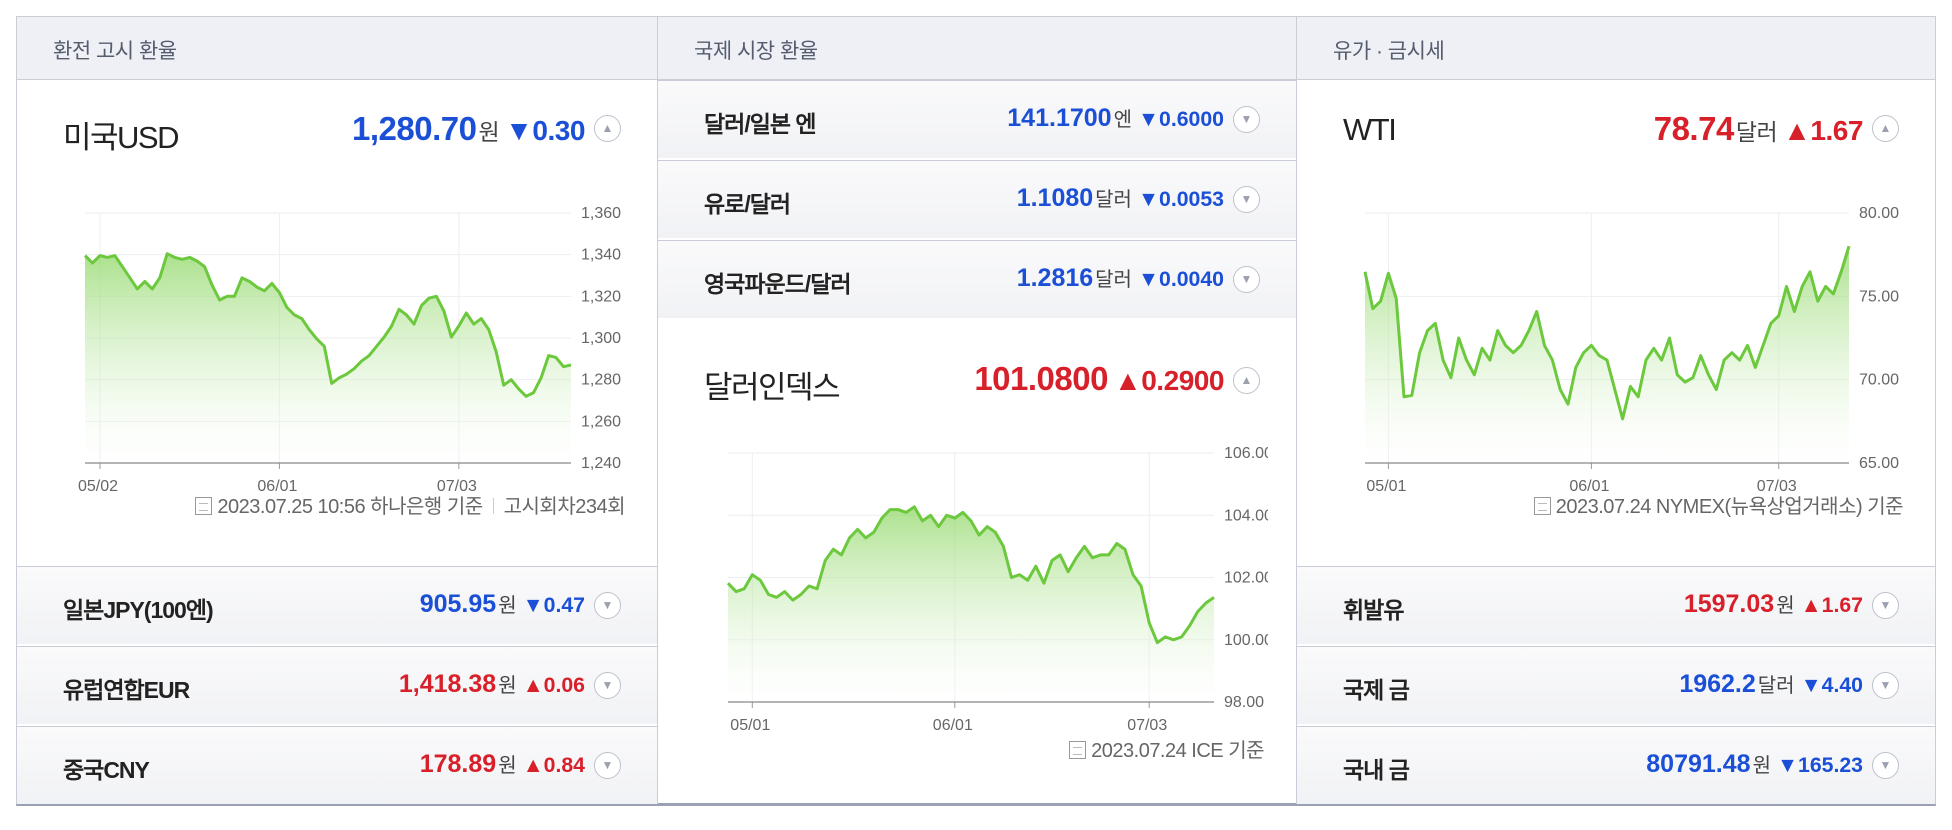 The image size is (1952, 830). I want to click on y-tick-label: 104.00, so click(1246, 515).